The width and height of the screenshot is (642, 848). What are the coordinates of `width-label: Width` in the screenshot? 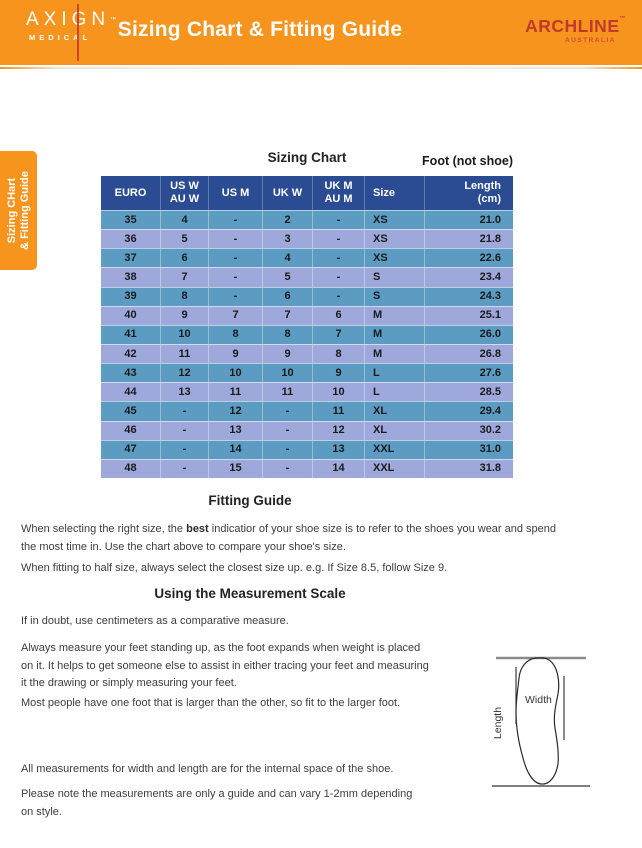 It's located at (538, 700).